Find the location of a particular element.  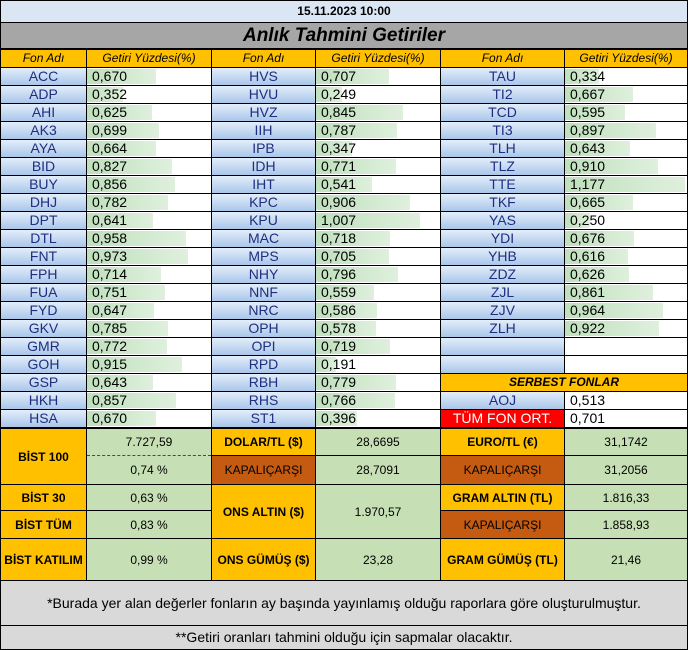

fund-code: OPI is located at coordinates (263, 346).